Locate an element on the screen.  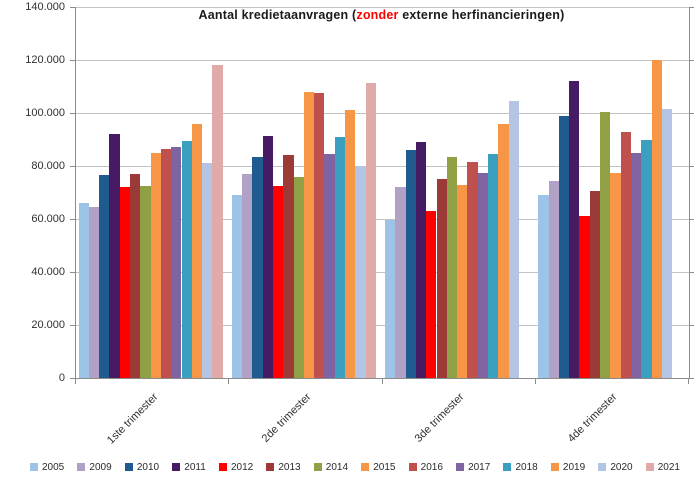
chart-title-suffix: externe herfinancieringen) is located at coordinates (481, 15).